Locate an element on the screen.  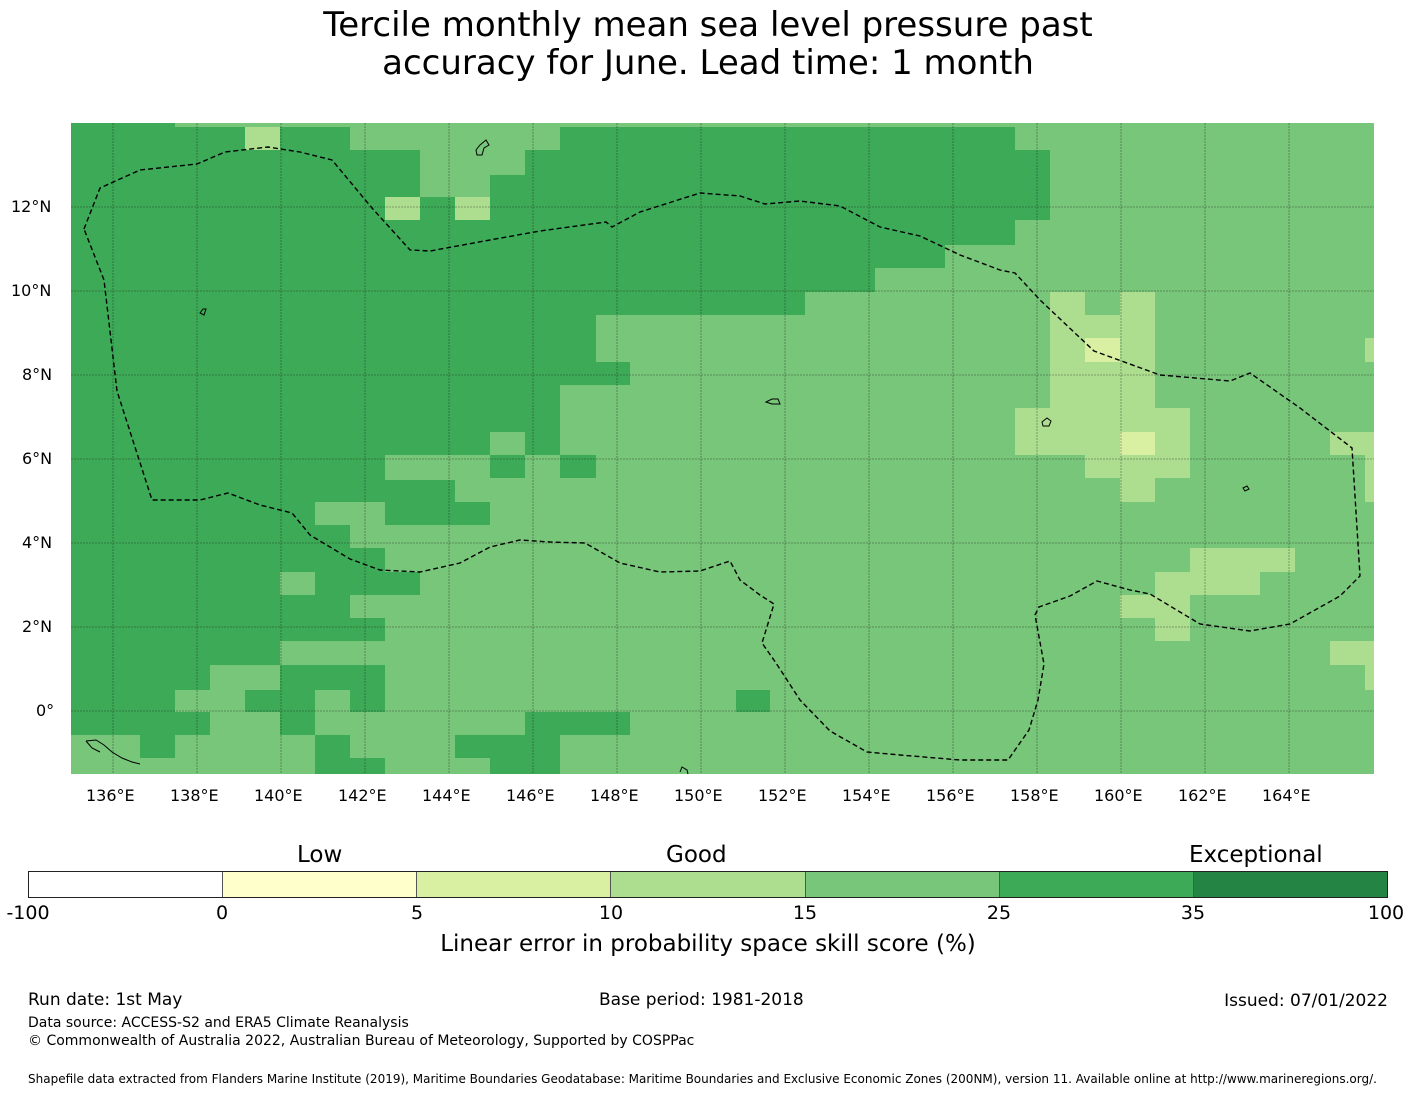
guam-island is located at coordinates (482, 147).